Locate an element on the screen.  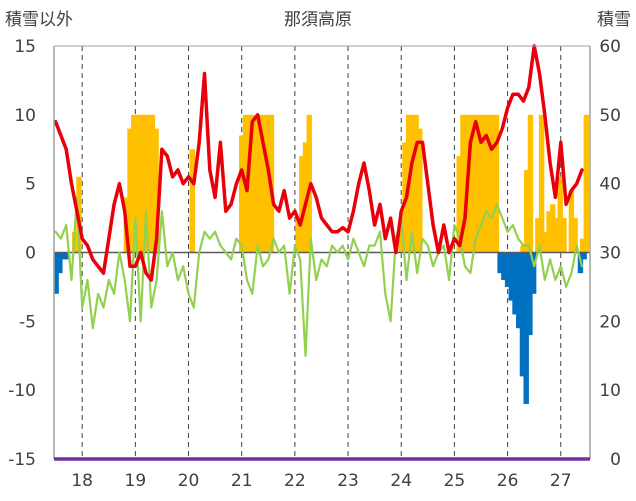
left-tick-label: 10 is located at coordinates (25, 116).